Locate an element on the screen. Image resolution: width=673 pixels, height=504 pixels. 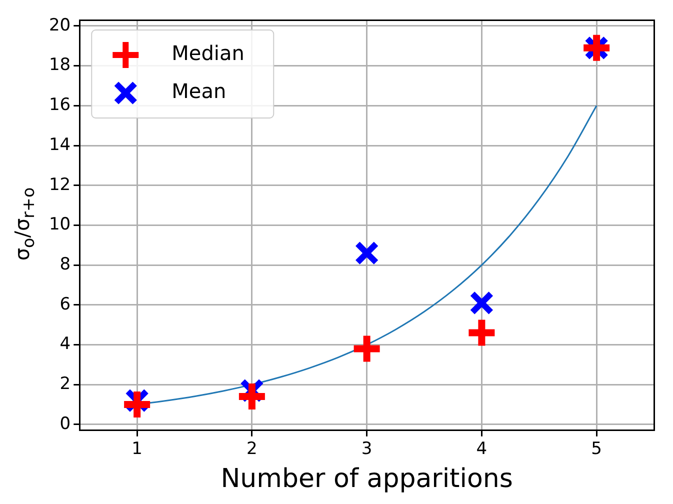
x-tick-label: 1 is located at coordinates (137, 449).